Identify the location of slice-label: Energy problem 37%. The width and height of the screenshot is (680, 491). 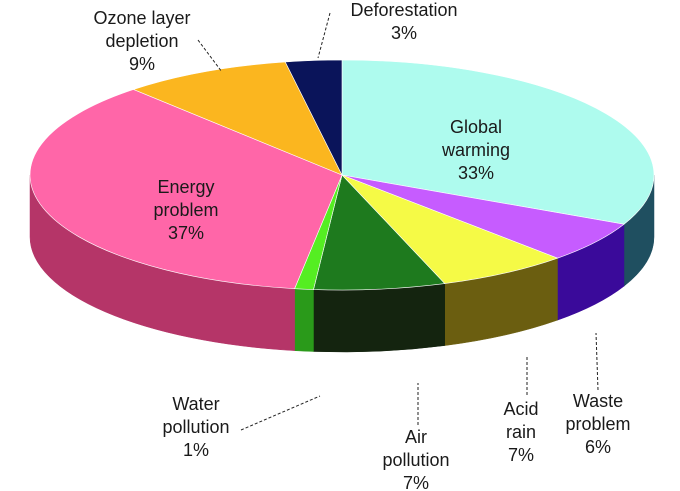
(185, 210).